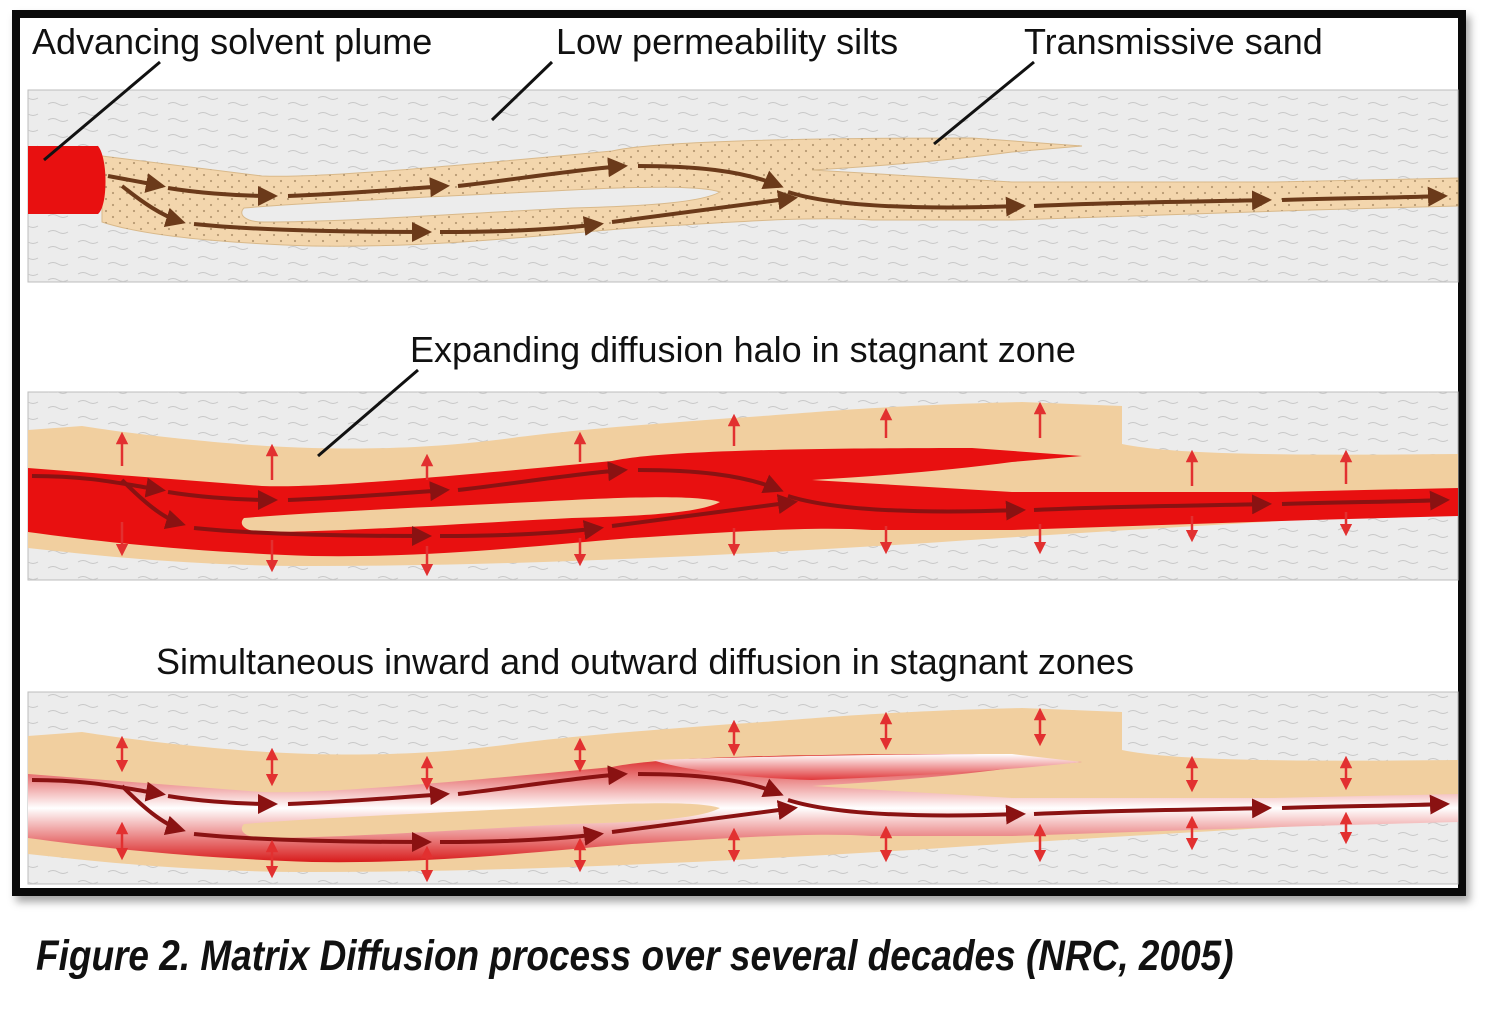  Describe the element at coordinates (67, 180) in the screenshot. I see `solvent-source-block` at that location.